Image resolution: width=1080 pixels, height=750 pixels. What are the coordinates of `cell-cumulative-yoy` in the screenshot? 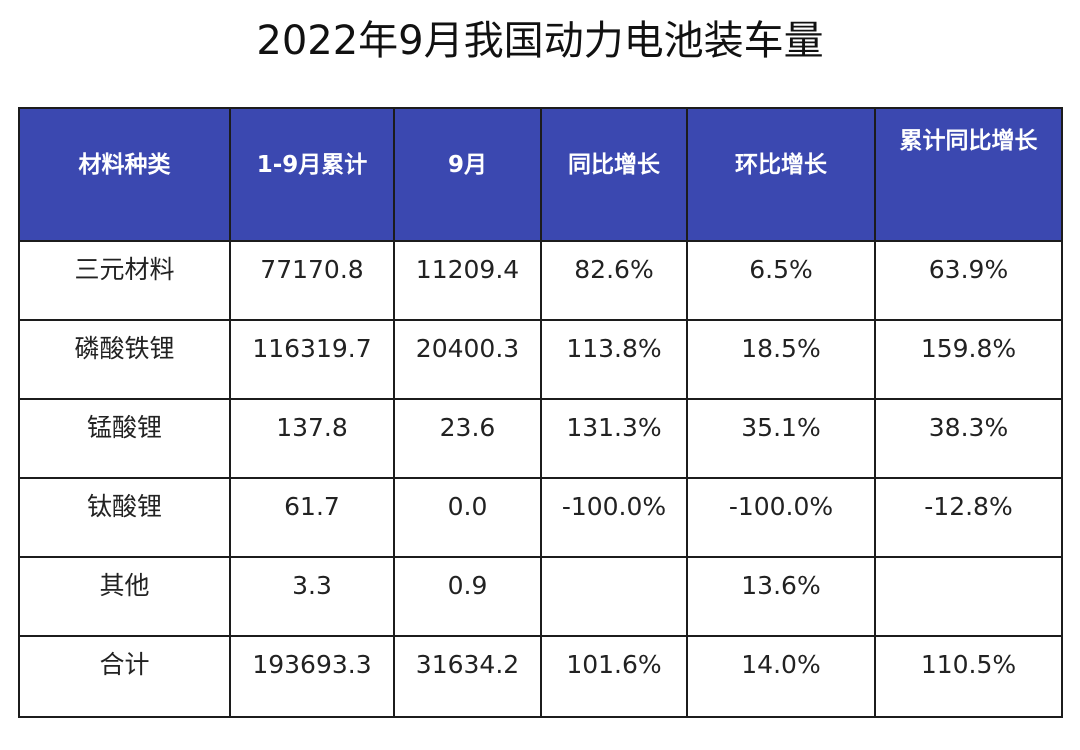 It's located at (968, 596).